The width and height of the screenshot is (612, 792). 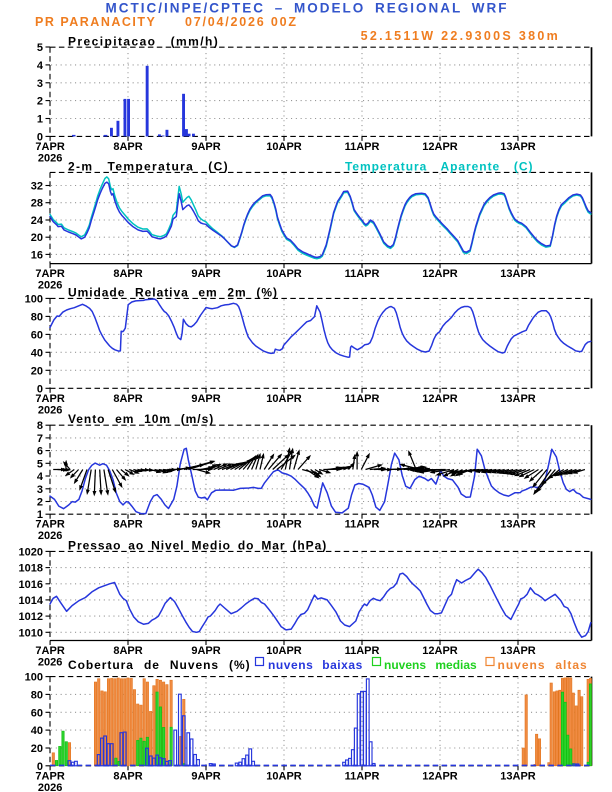 I want to click on svg-text: 1018, so click(x=31, y=569).